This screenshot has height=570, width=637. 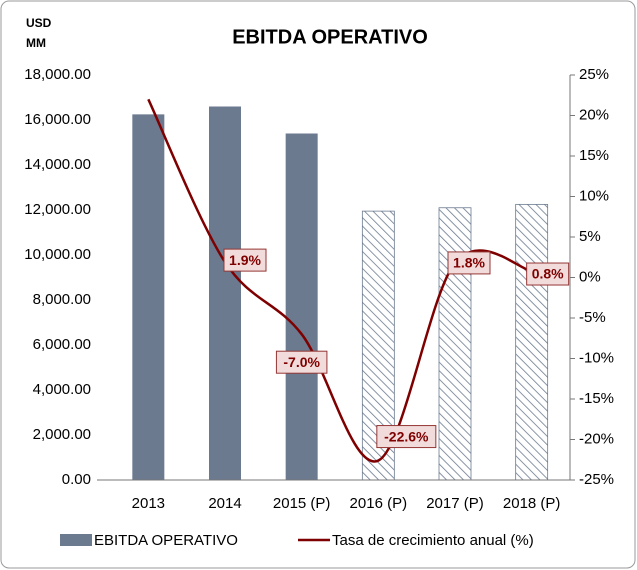 What do you see at coordinates (379, 503) in the screenshot?
I see `x-tick-label: 2016 (P)` at bounding box center [379, 503].